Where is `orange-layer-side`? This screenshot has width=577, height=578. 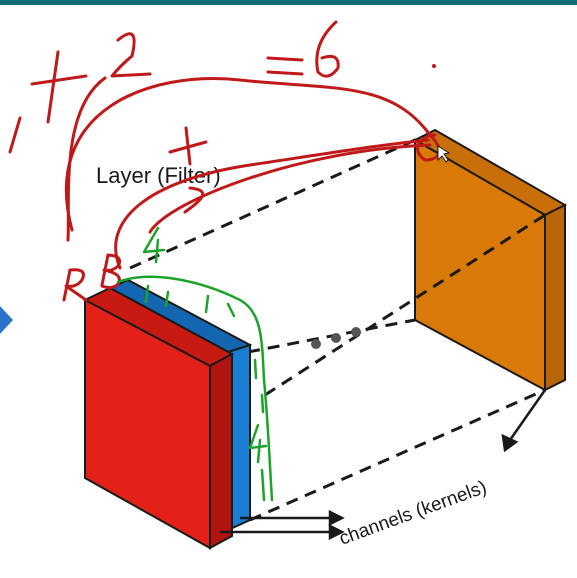
orange-layer-side is located at coordinates (555, 297).